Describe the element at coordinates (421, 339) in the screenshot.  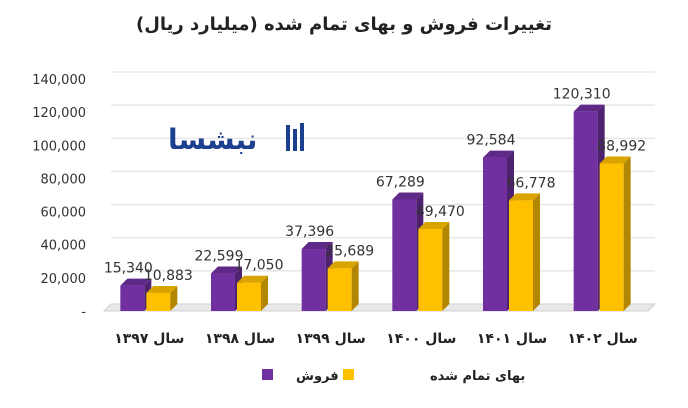
I see `x-tick-label: سال ۱۴۰۰` at that location.